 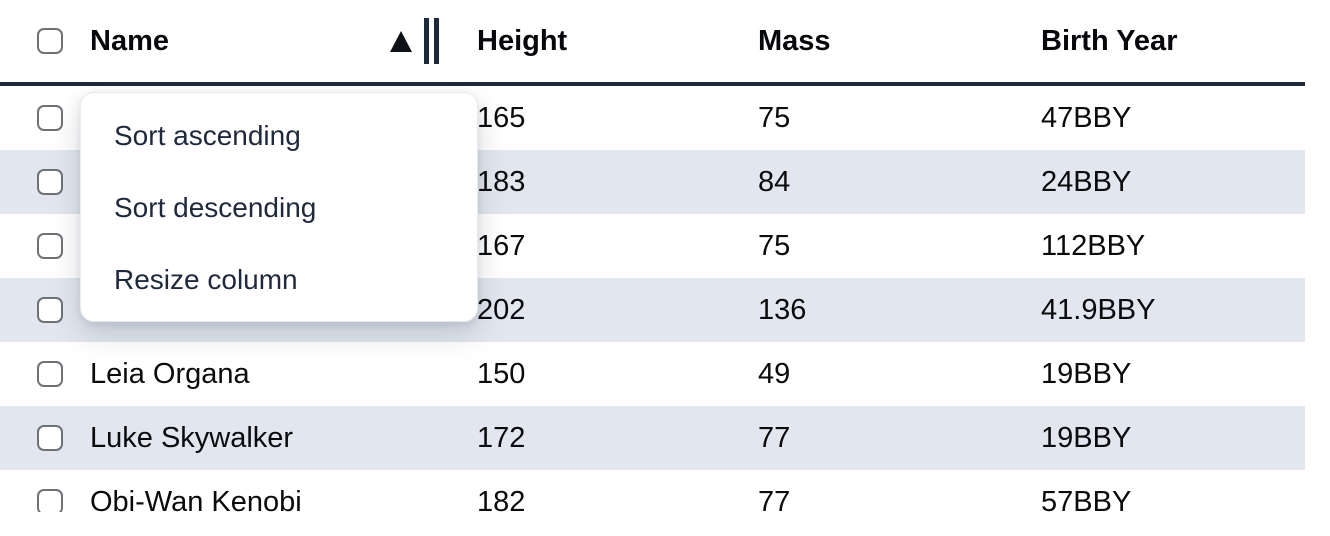 What do you see at coordinates (1086, 499) in the screenshot?
I see `cell-birth-year: 57BBY` at bounding box center [1086, 499].